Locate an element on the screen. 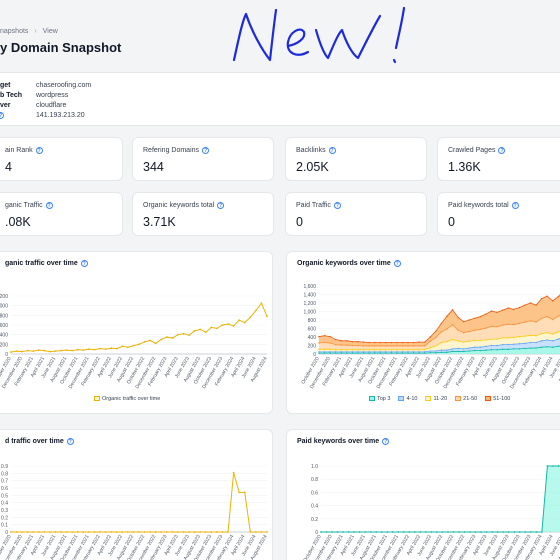 This screenshot has width=560, height=560. legend-label: 51-100 is located at coordinates (502, 399).